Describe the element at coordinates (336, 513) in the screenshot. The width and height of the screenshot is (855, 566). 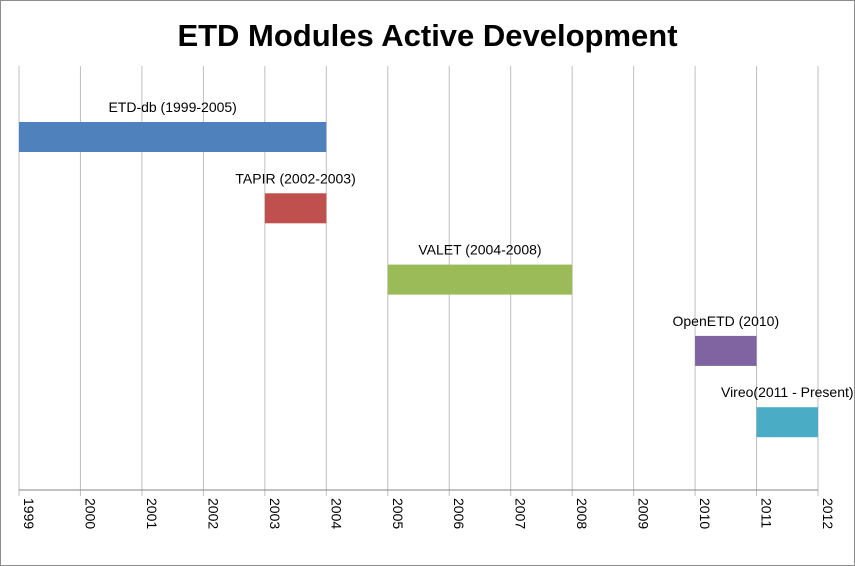
I see `x-tick-label: 2004` at that location.